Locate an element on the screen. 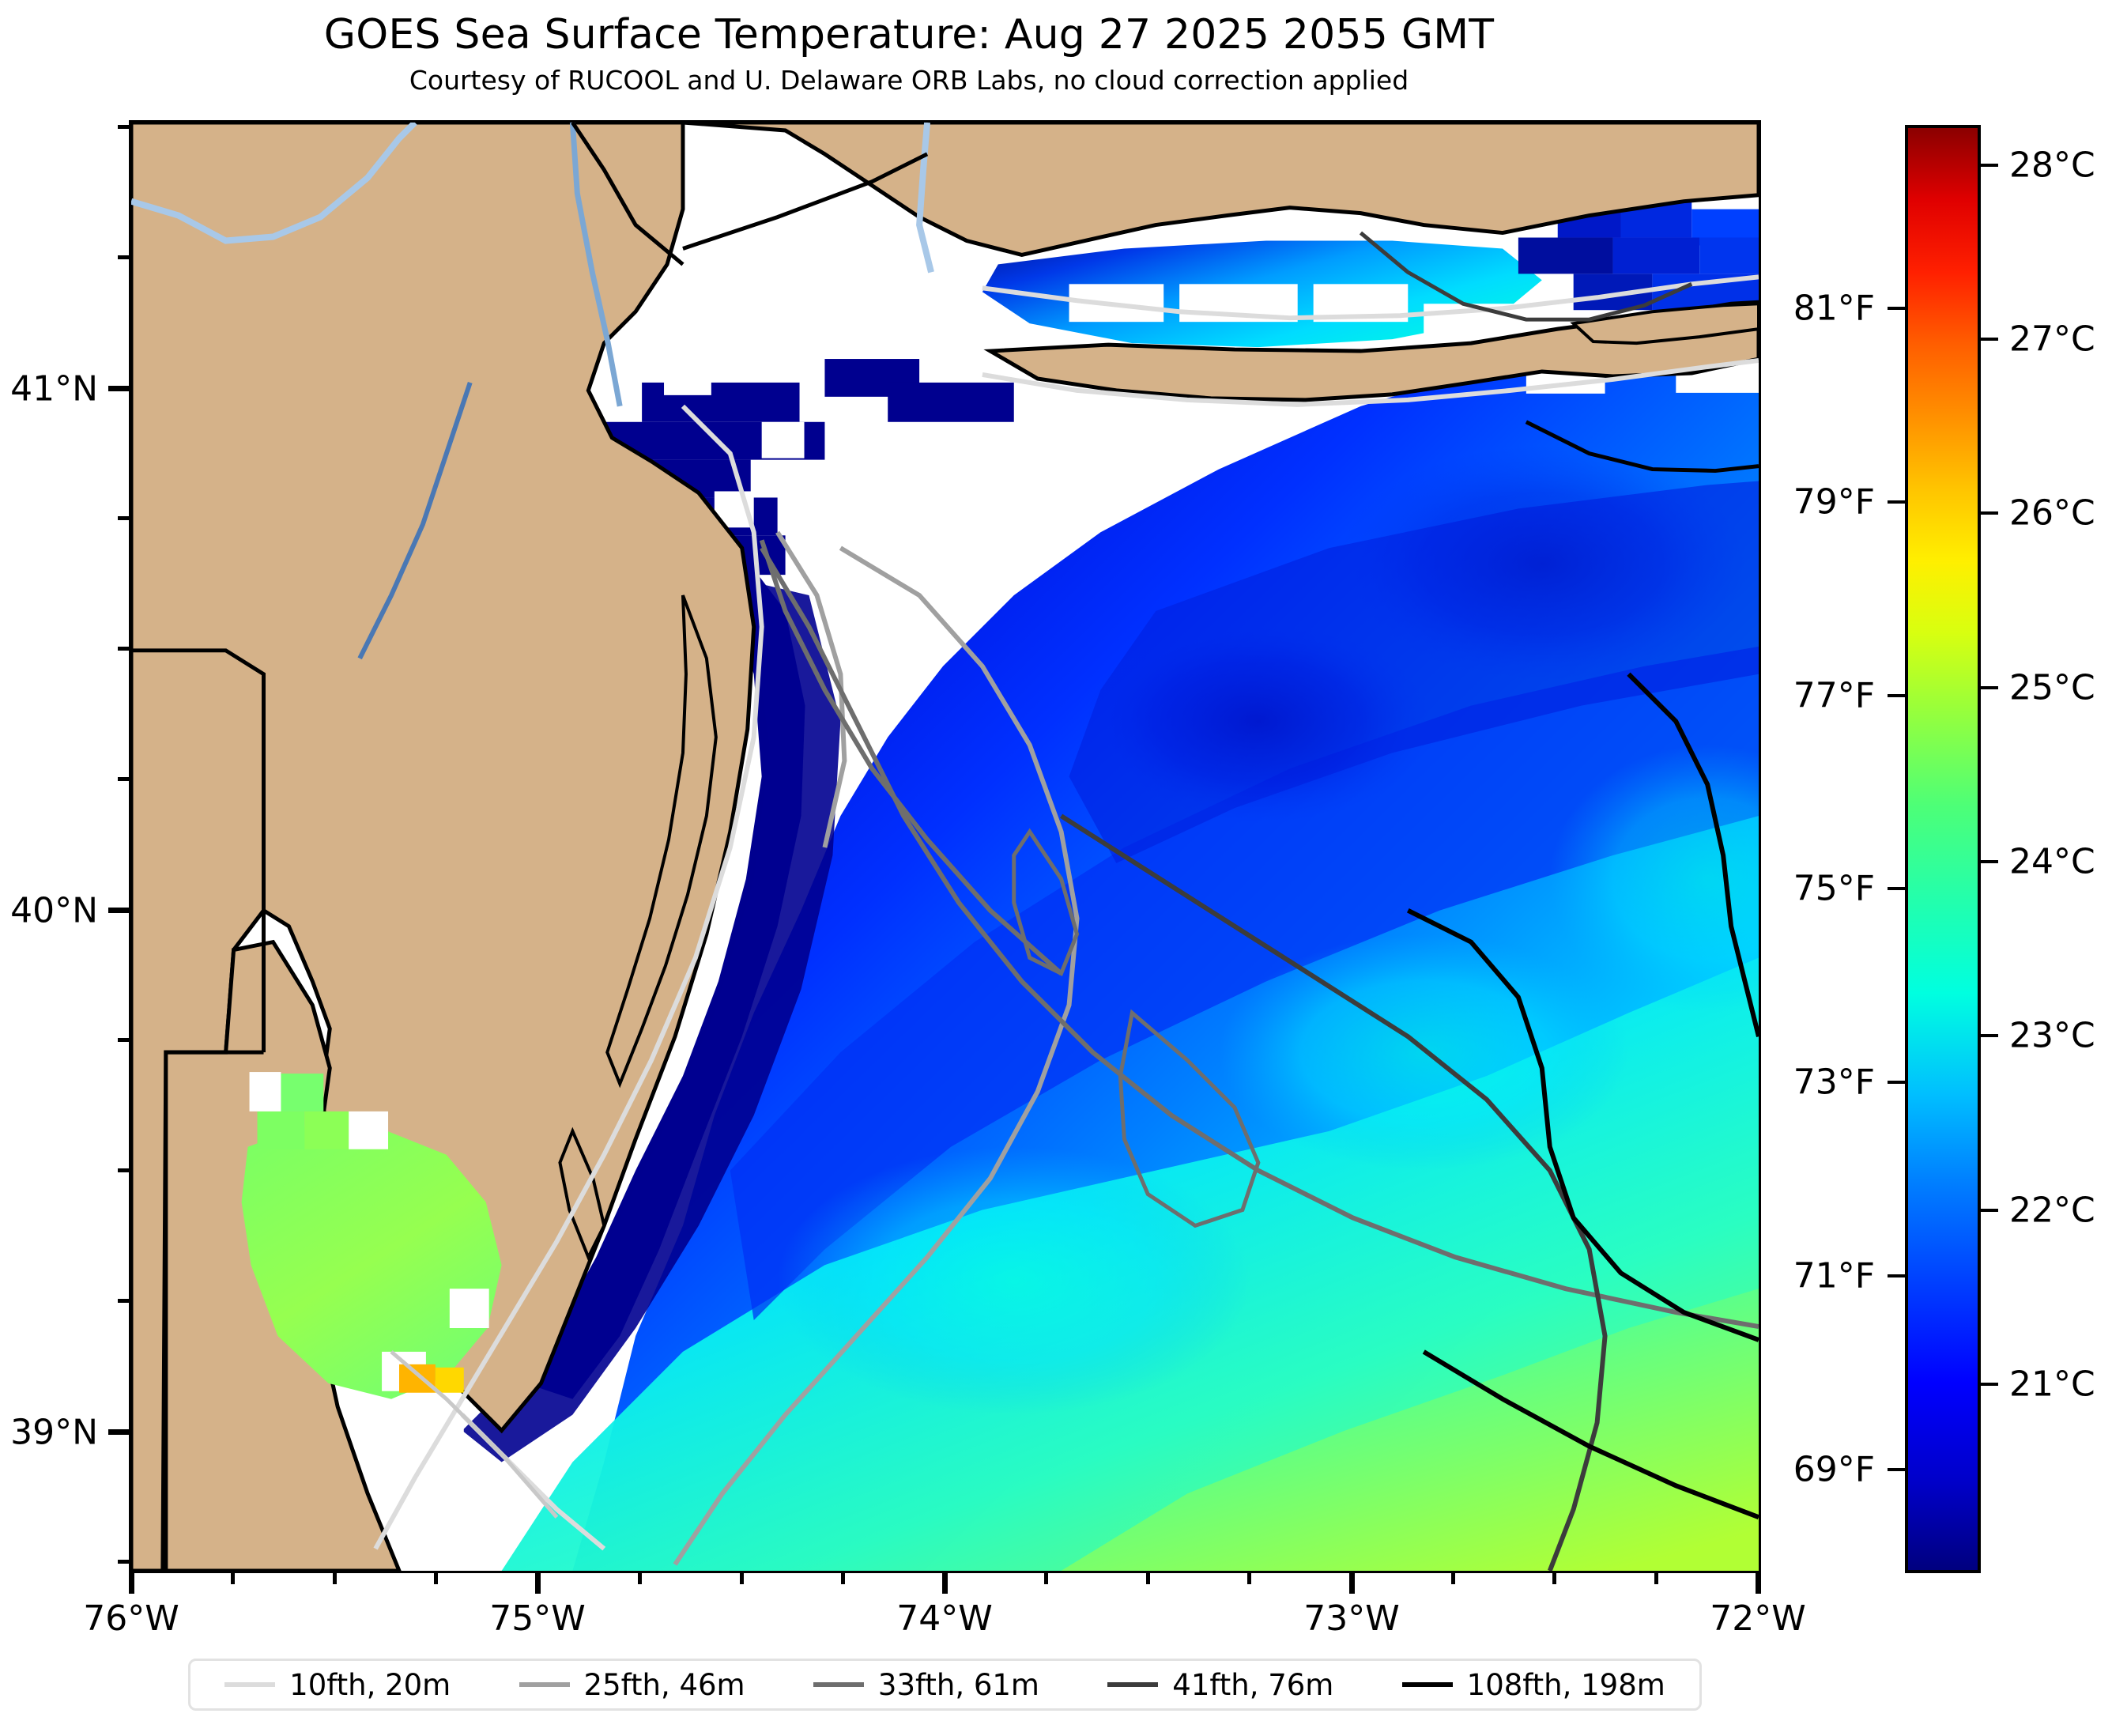  contour-41fth-ne is located at coordinates (1526, 276).